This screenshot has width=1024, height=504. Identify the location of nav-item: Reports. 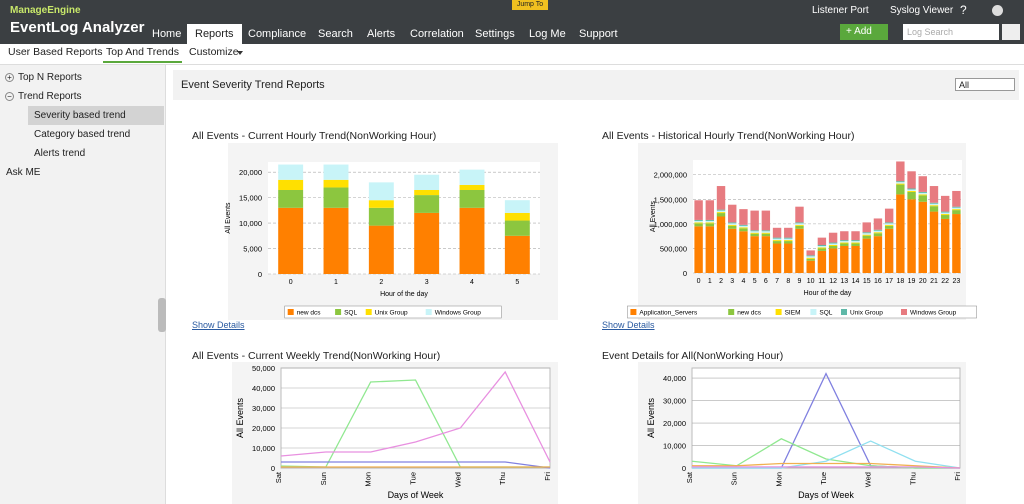
(214, 34).